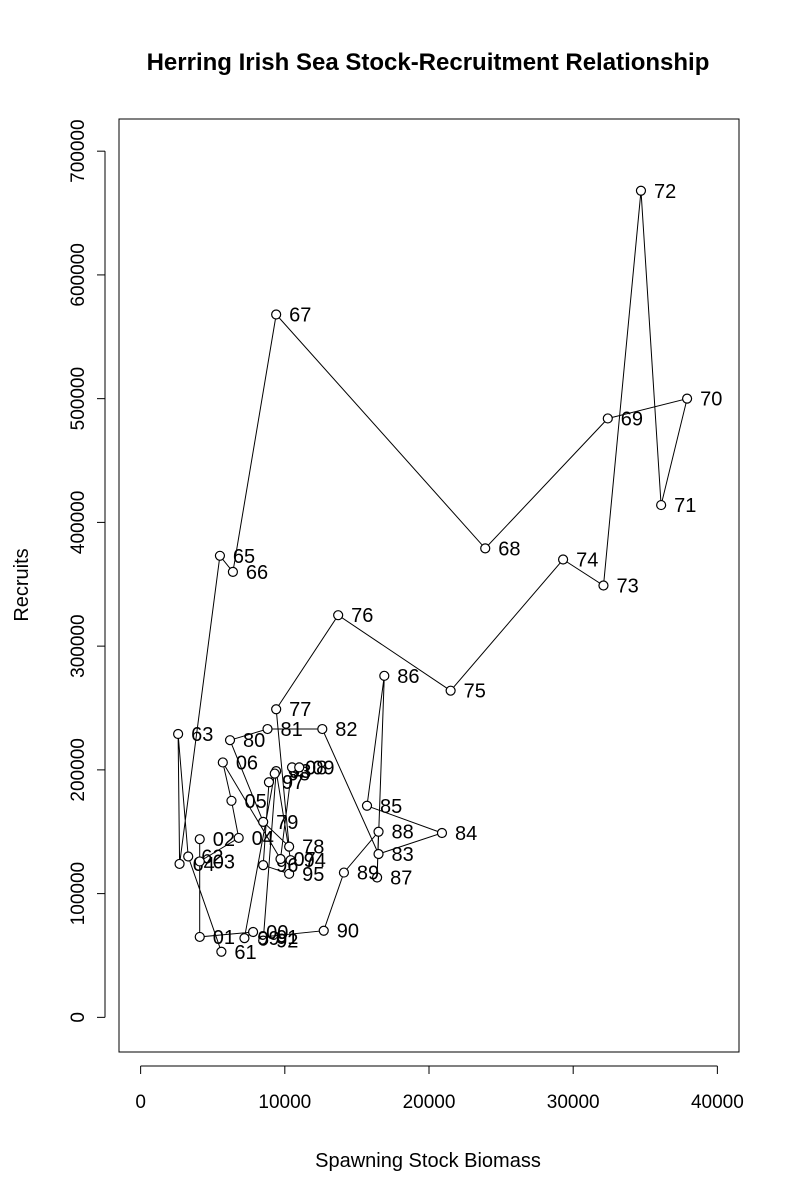 Image resolution: width=800 pixels, height=1200 pixels. Describe the element at coordinates (439, 1089) in the screenshot. I see `x-axis: 0 10000 20000 30000 40000` at that location.